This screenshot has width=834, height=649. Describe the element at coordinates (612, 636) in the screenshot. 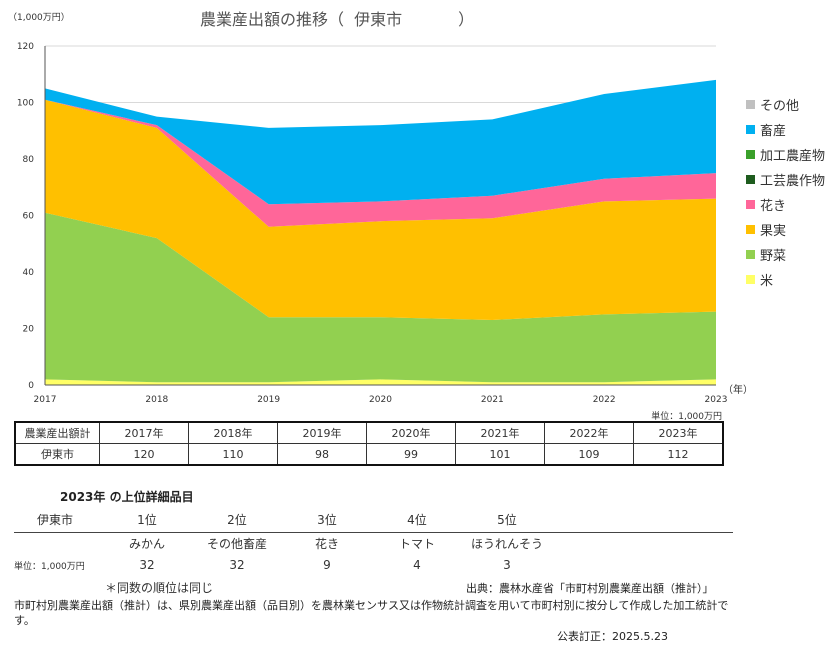

I see `revised-date: 公表訂正：2025.5.23` at that location.